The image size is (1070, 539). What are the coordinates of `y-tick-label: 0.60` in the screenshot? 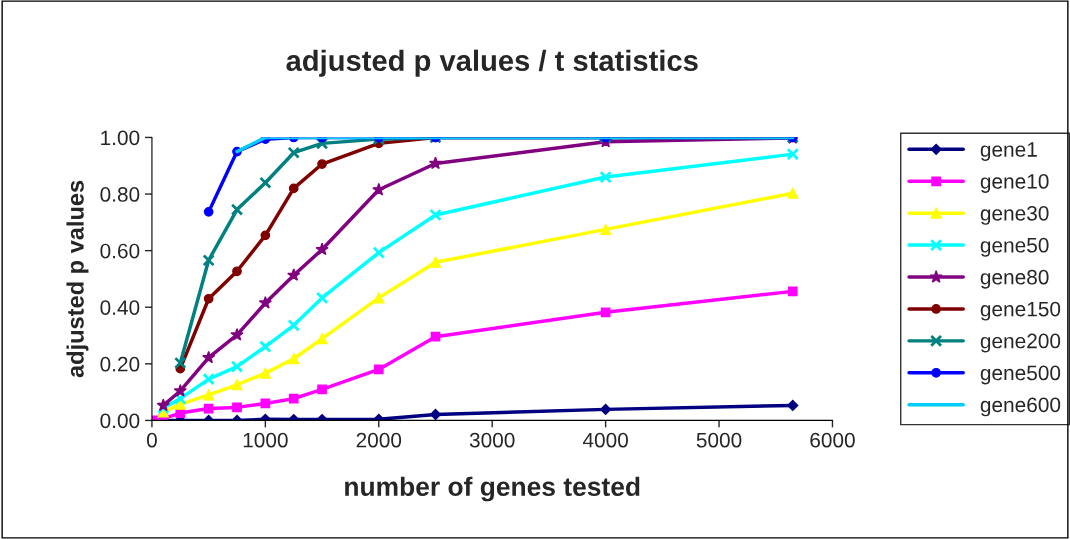 It's located at (120, 251).